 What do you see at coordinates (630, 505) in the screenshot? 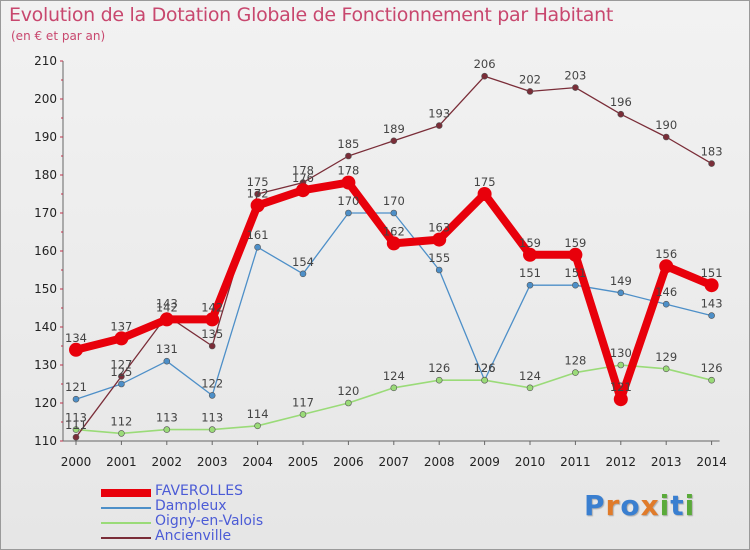
I see `logo-letter: o` at bounding box center [630, 505].